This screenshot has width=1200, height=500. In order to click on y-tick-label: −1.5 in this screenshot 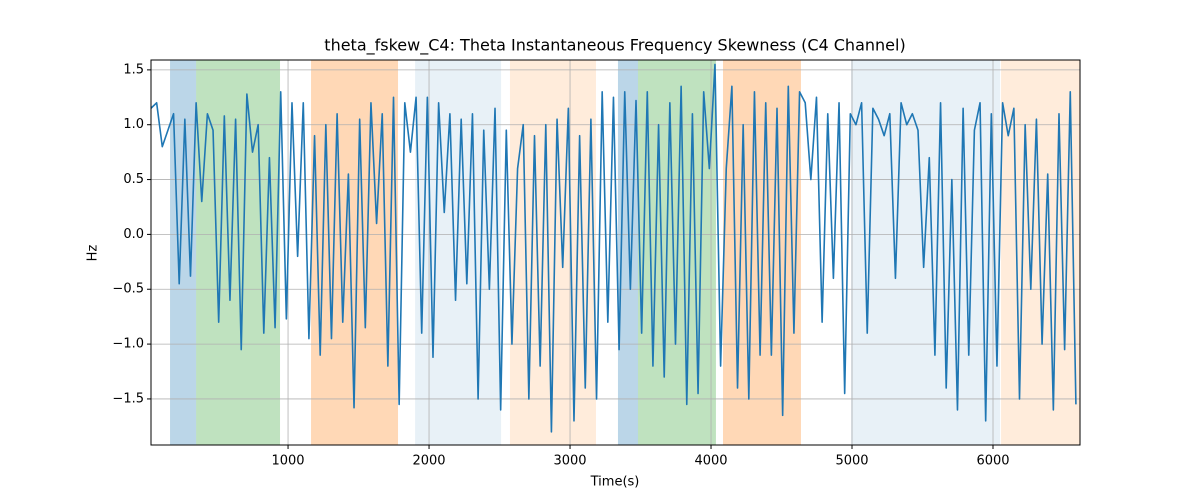, I will do `click(128, 398)`.